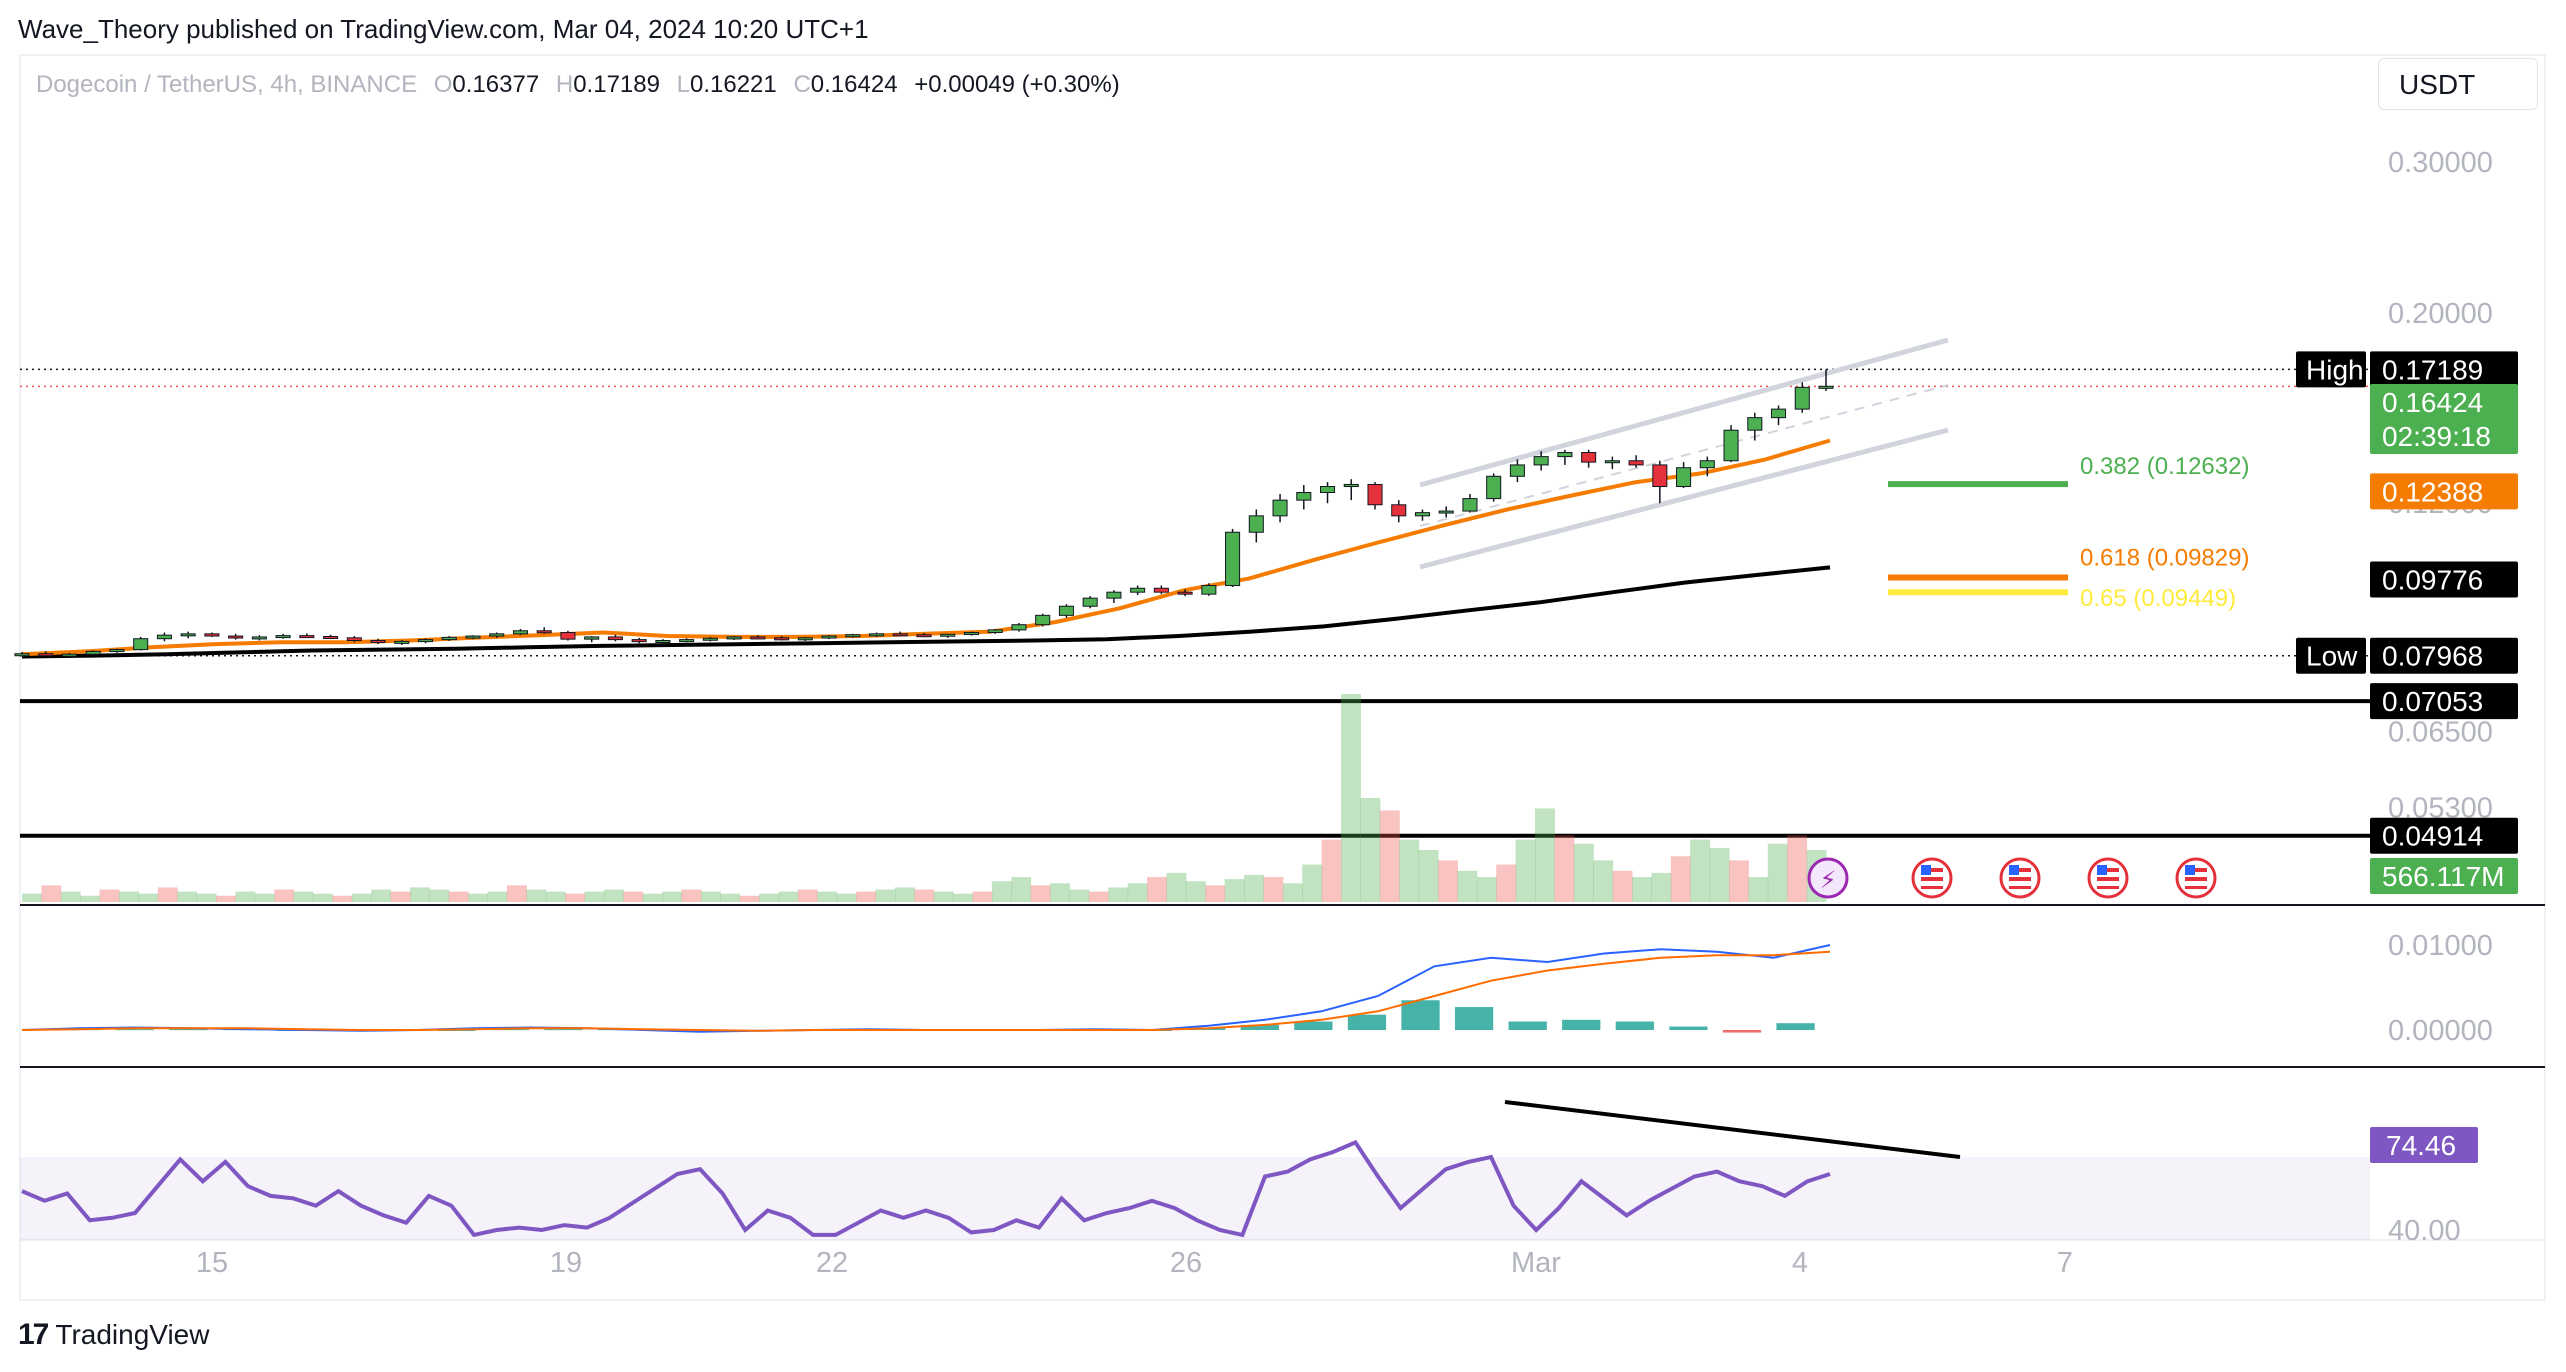 The width and height of the screenshot is (2566, 1372). Describe the element at coordinates (2443, 876) in the screenshot. I see `price-tag-value: 566.117M` at that location.